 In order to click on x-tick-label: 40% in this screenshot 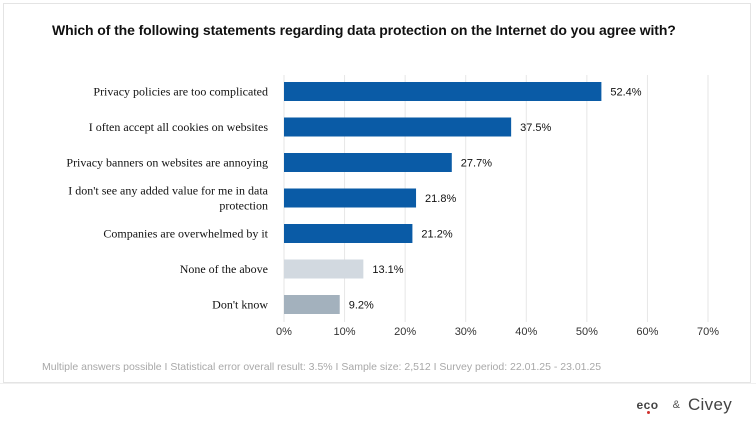, I will do `click(526, 332)`.